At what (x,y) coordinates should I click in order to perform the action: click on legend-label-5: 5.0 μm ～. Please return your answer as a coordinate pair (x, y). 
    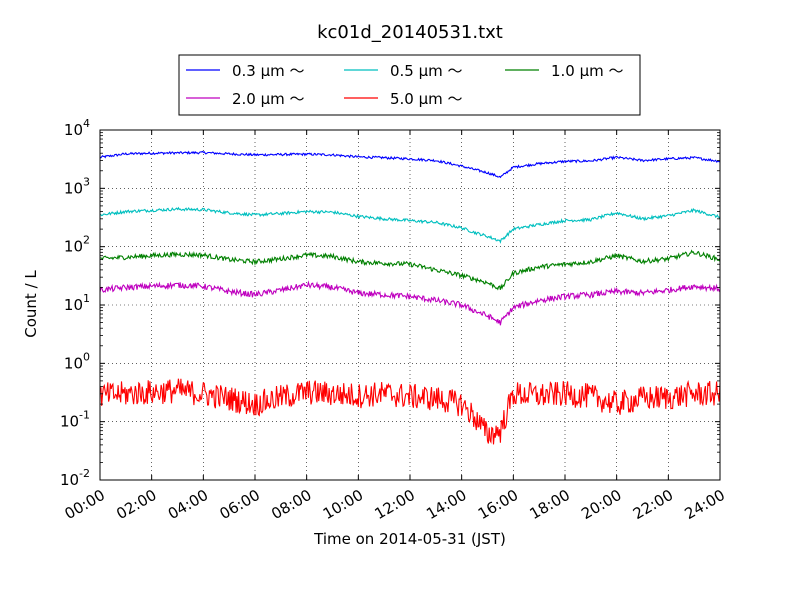
    Looking at the image, I should click on (426, 99).